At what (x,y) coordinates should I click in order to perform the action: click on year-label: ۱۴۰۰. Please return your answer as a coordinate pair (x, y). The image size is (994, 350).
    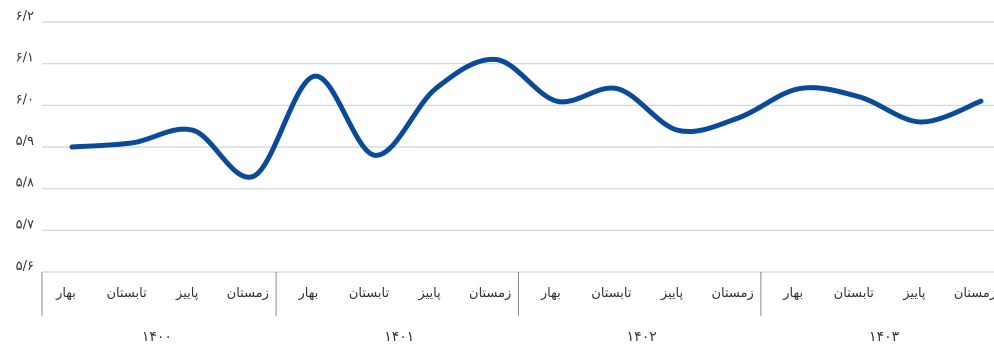
    Looking at the image, I should click on (157, 337).